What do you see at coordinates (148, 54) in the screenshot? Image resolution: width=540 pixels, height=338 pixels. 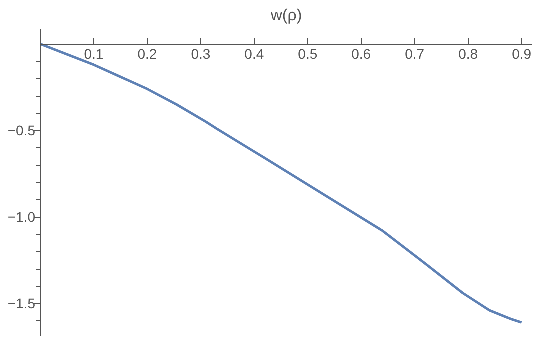 I see `x-tick-label: 0.2` at bounding box center [148, 54].